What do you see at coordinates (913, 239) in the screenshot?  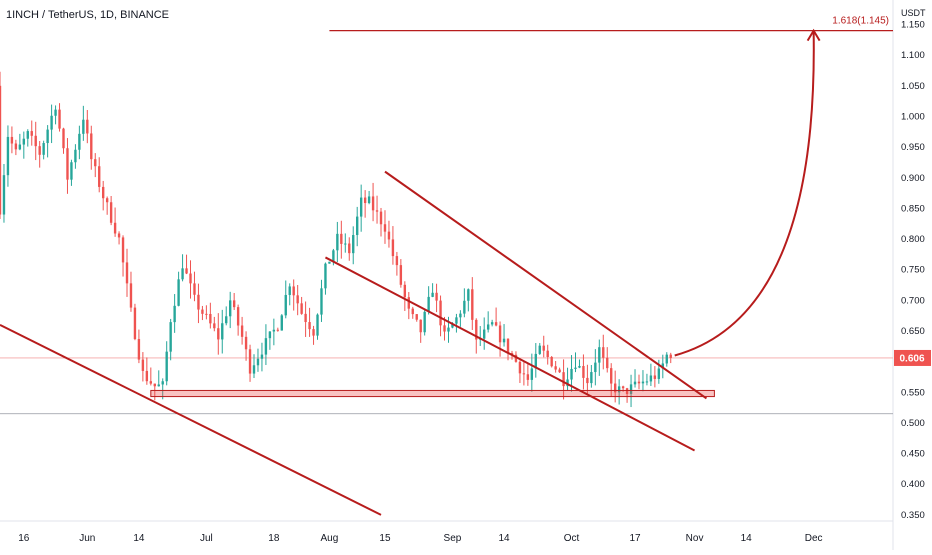 I see `price-tick-label: 0.800` at bounding box center [913, 239].